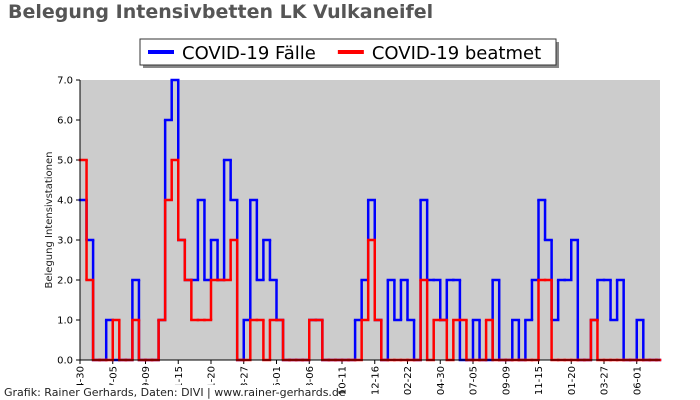  I want to click on legend-label: COVID-19 beatmet, so click(456, 53).